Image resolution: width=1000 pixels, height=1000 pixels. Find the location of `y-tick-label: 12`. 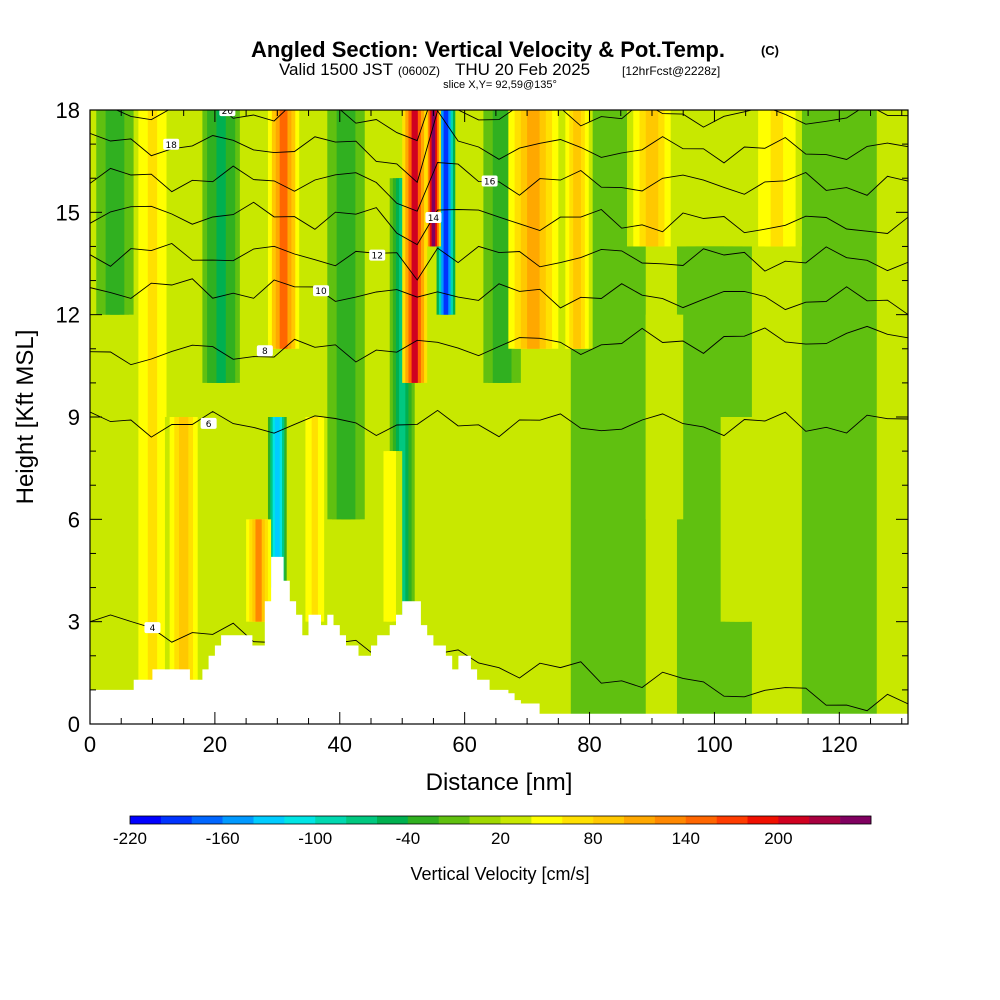

y-tick-label: 12 is located at coordinates (68, 315).